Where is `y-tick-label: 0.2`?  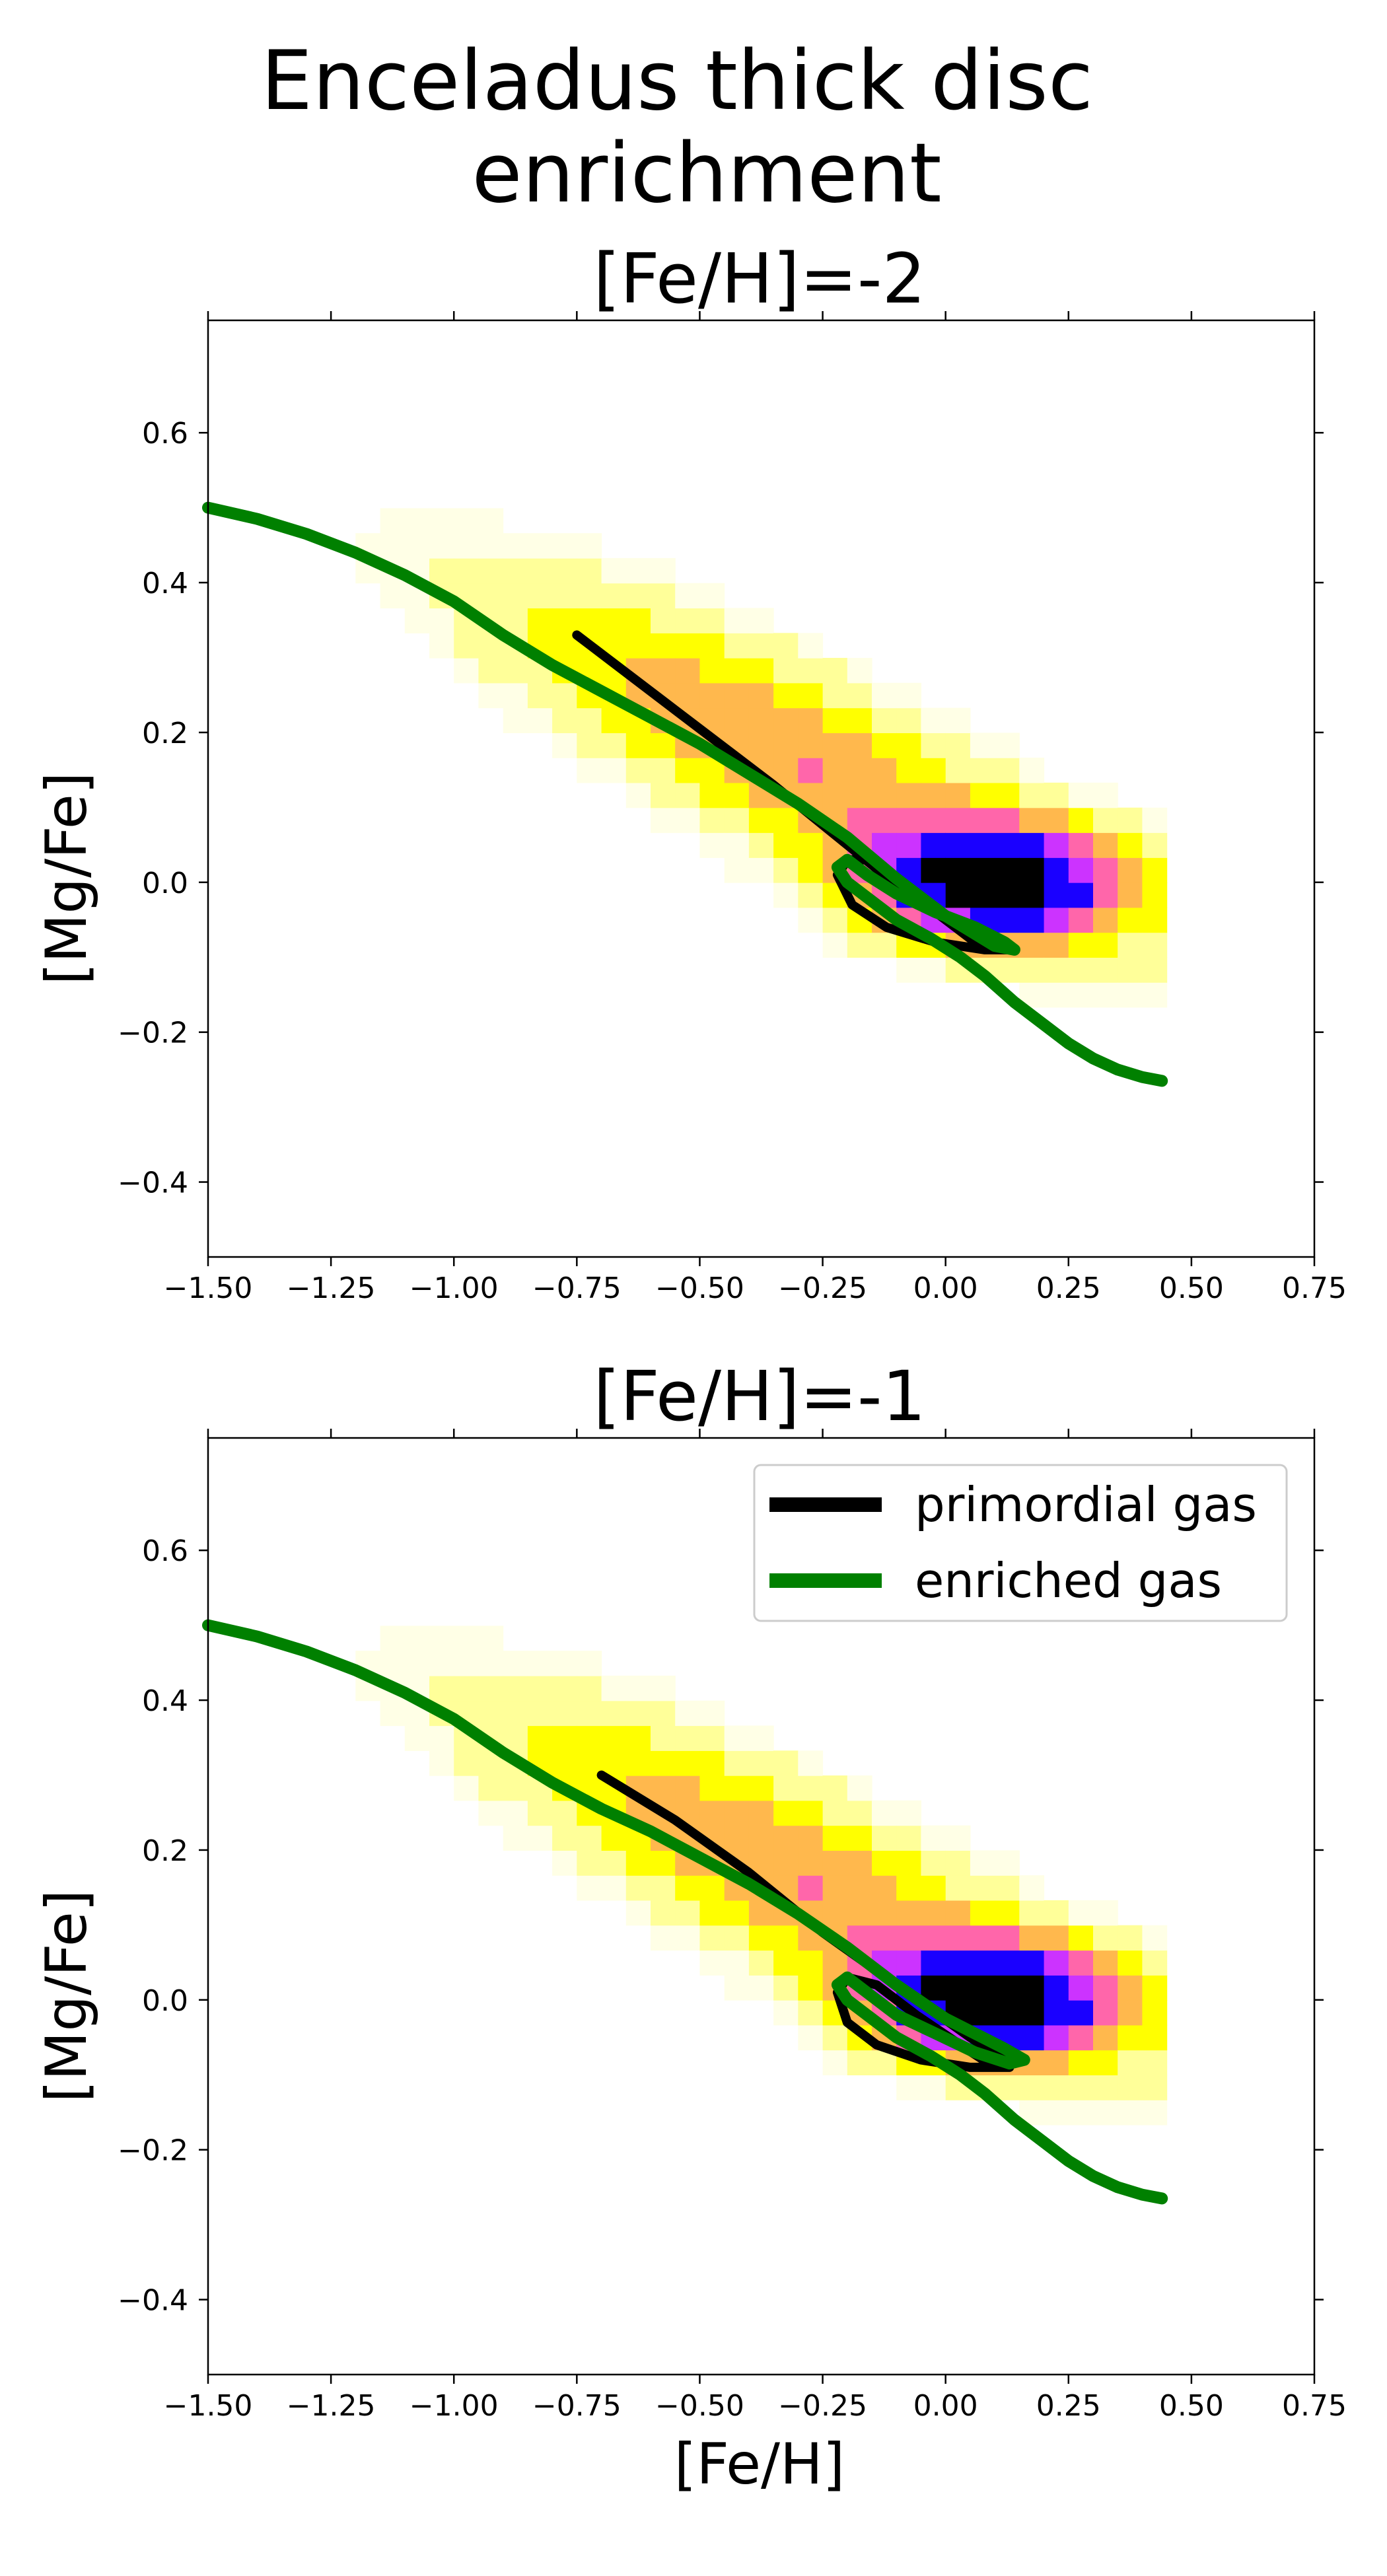
y-tick-label: 0.2 is located at coordinates (165, 733).